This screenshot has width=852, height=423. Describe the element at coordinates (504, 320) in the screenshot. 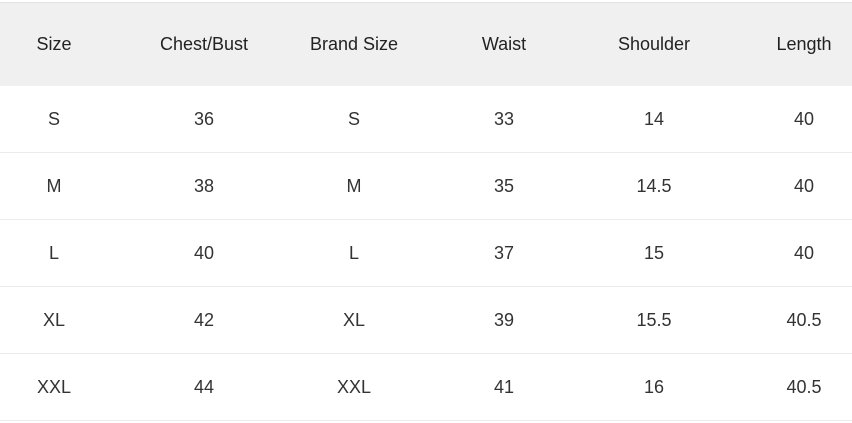

I see `table-cell: 39` at that location.